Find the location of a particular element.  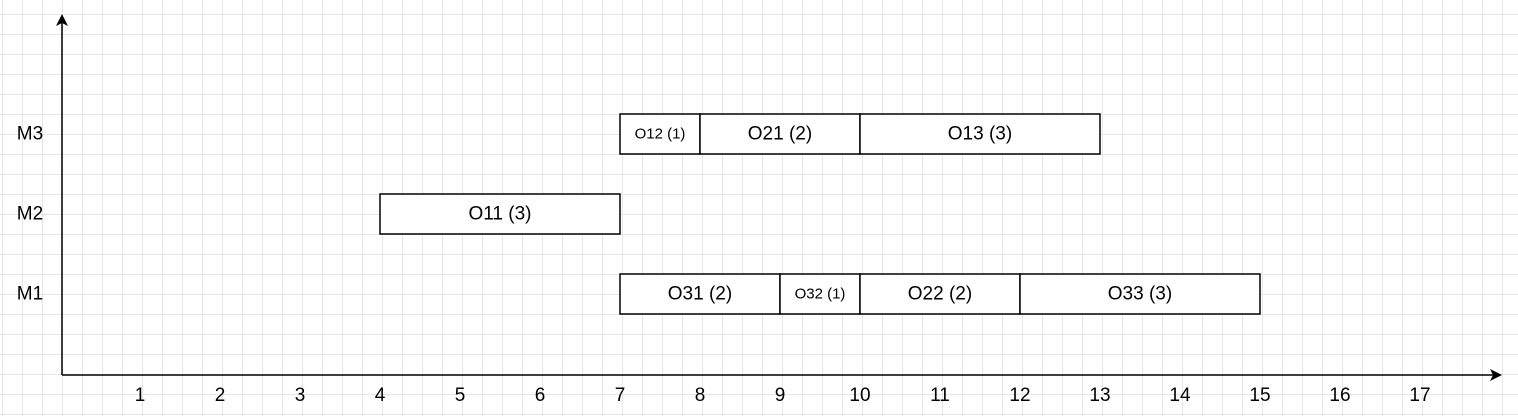

x-tick-label: 16 is located at coordinates (1339, 395).